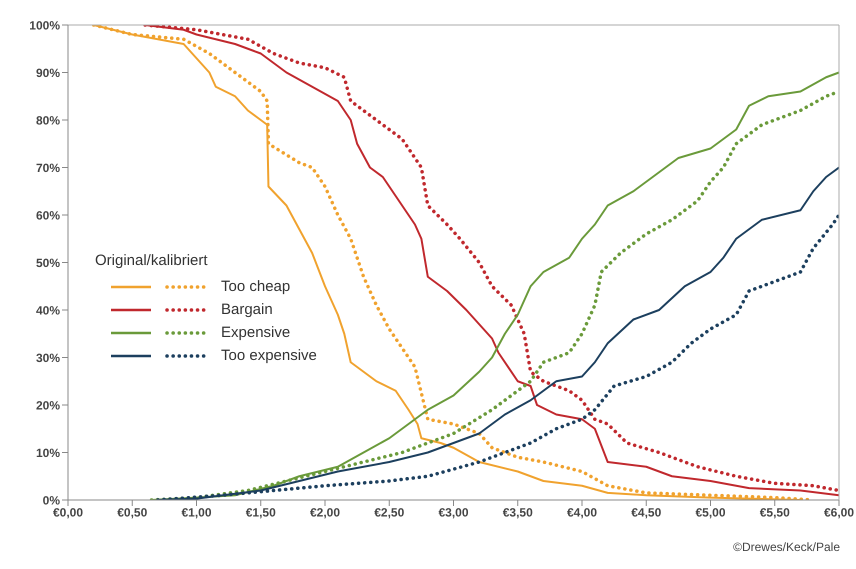  I want to click on y-tick-label: 0%, so click(51, 500).